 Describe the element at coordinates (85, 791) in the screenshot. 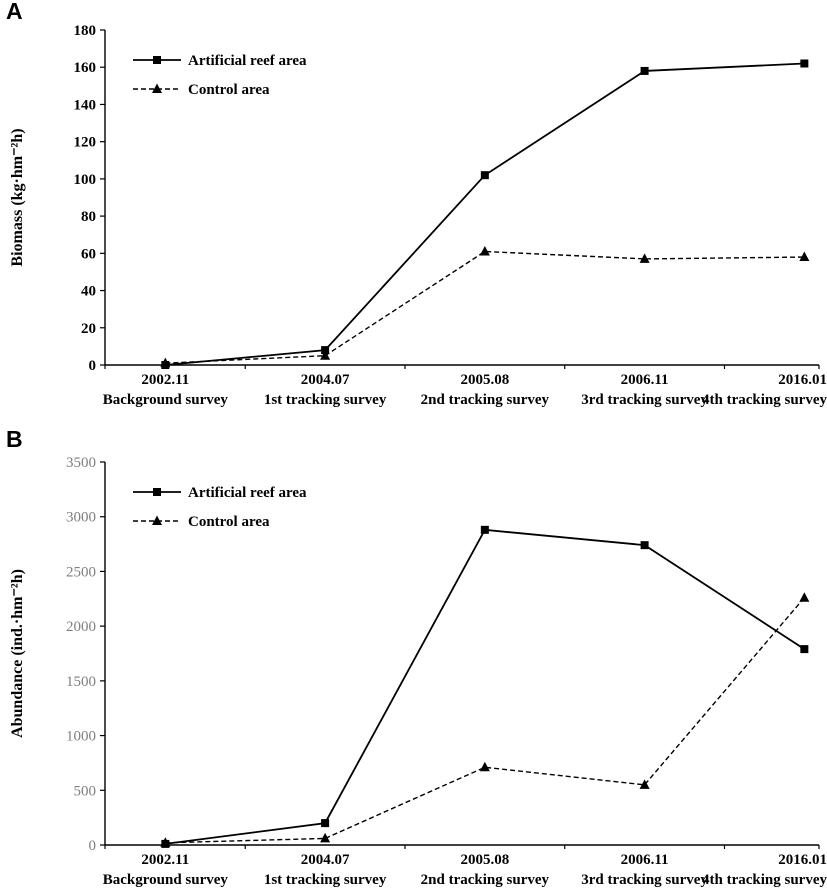

I see `y-tick-label: 500` at that location.